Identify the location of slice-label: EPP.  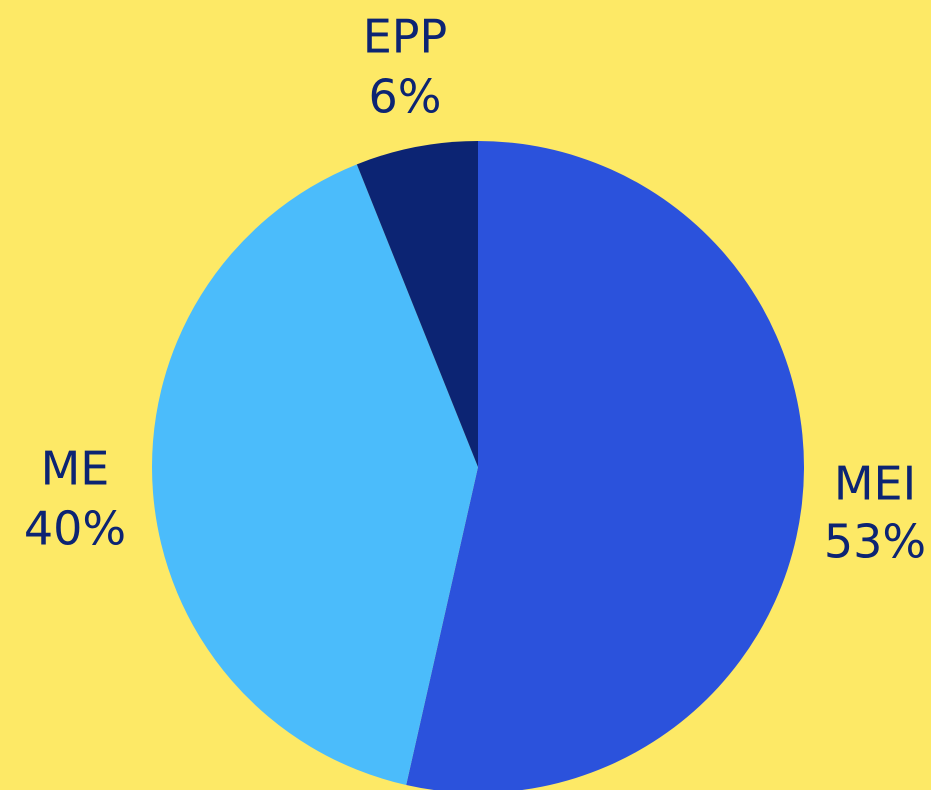
(405, 37).